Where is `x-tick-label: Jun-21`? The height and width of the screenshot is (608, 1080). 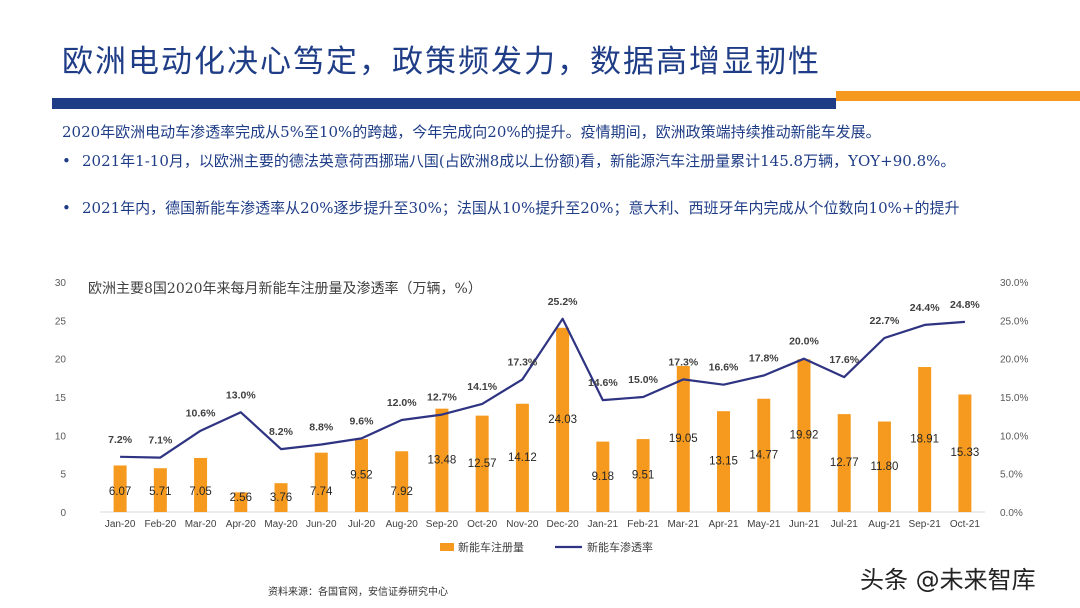 x-tick-label: Jun-21 is located at coordinates (804, 524).